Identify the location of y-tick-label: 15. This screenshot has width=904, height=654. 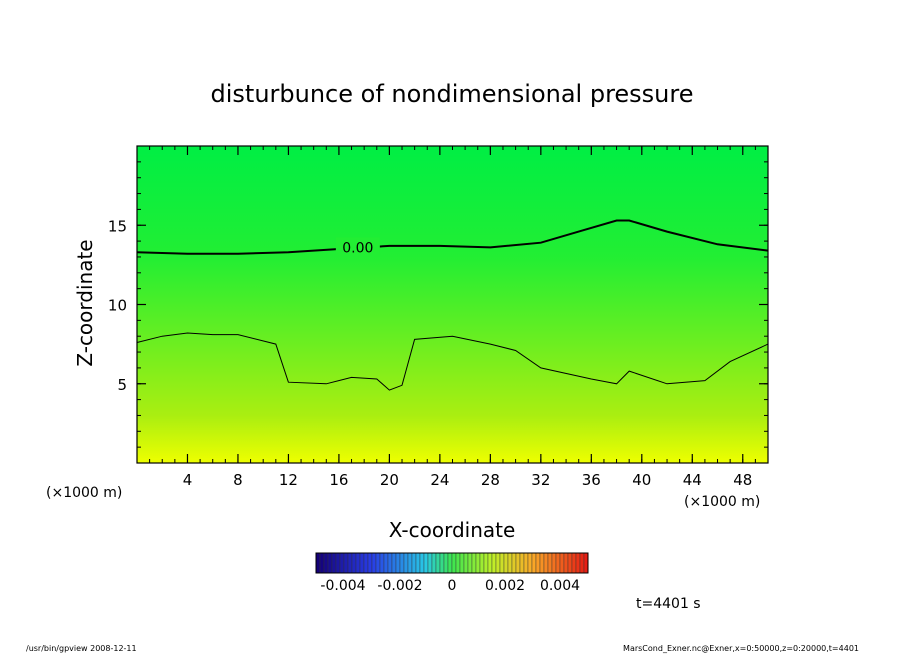
(117, 226).